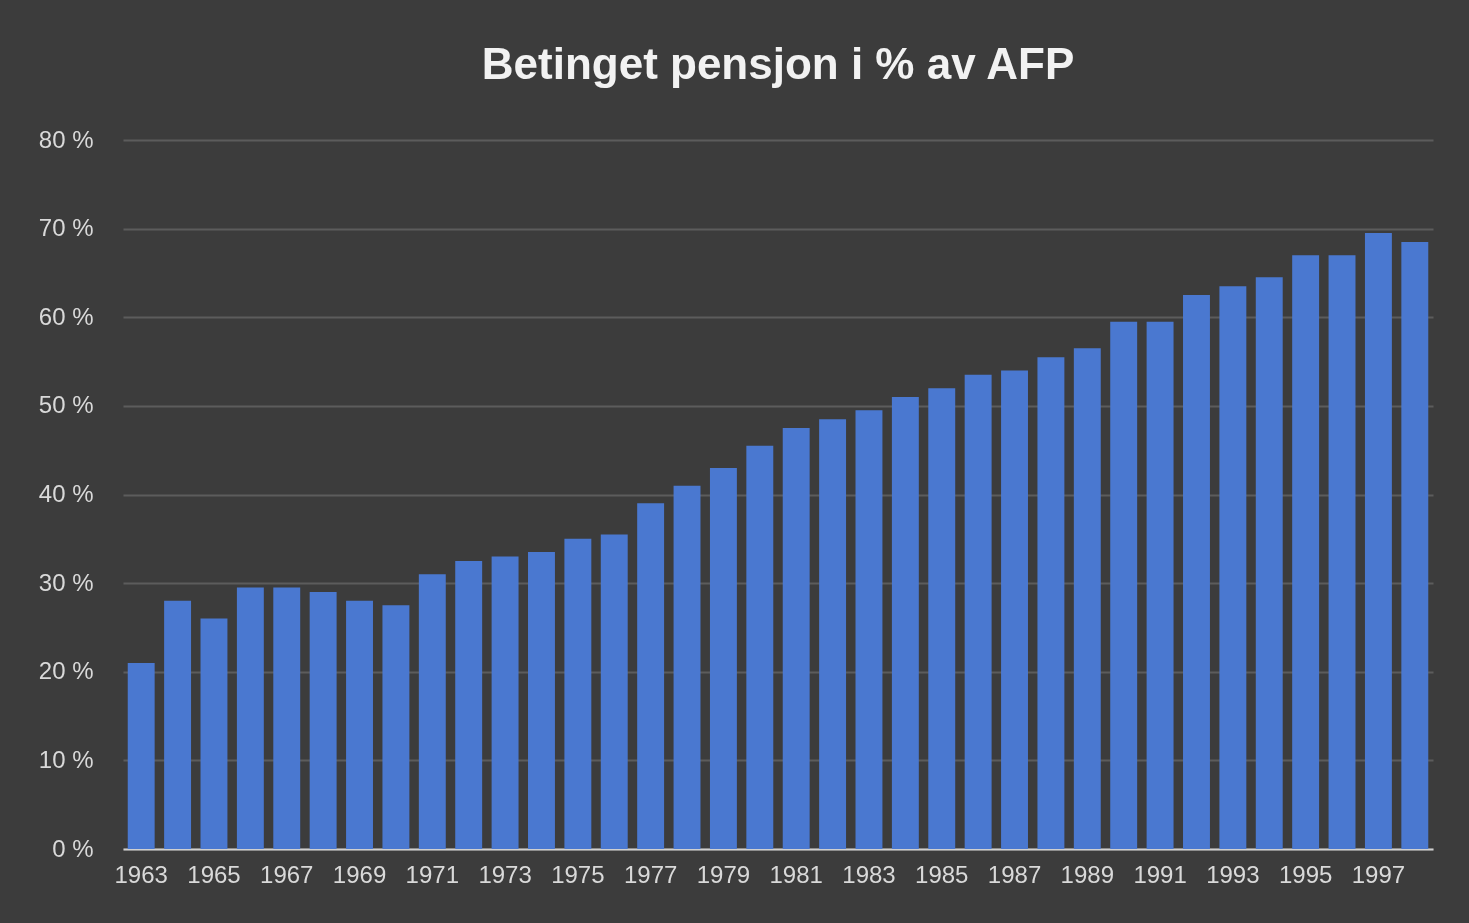  I want to click on x-tick-label: 1981, so click(796, 874).